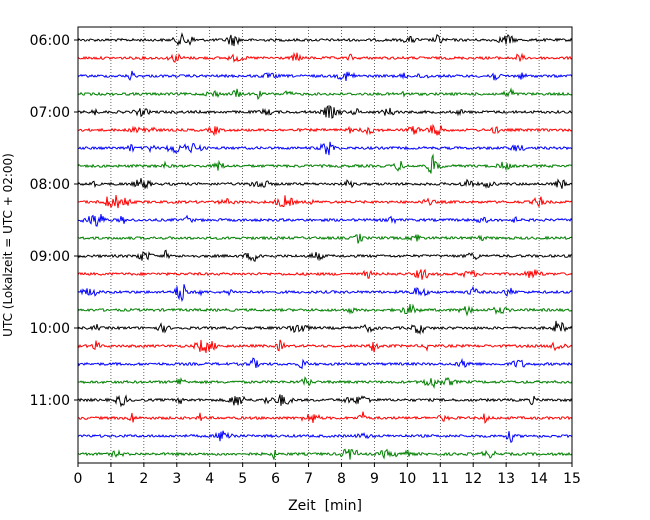  What do you see at coordinates (176, 479) in the screenshot?
I see `x-tick-label: 3` at bounding box center [176, 479].